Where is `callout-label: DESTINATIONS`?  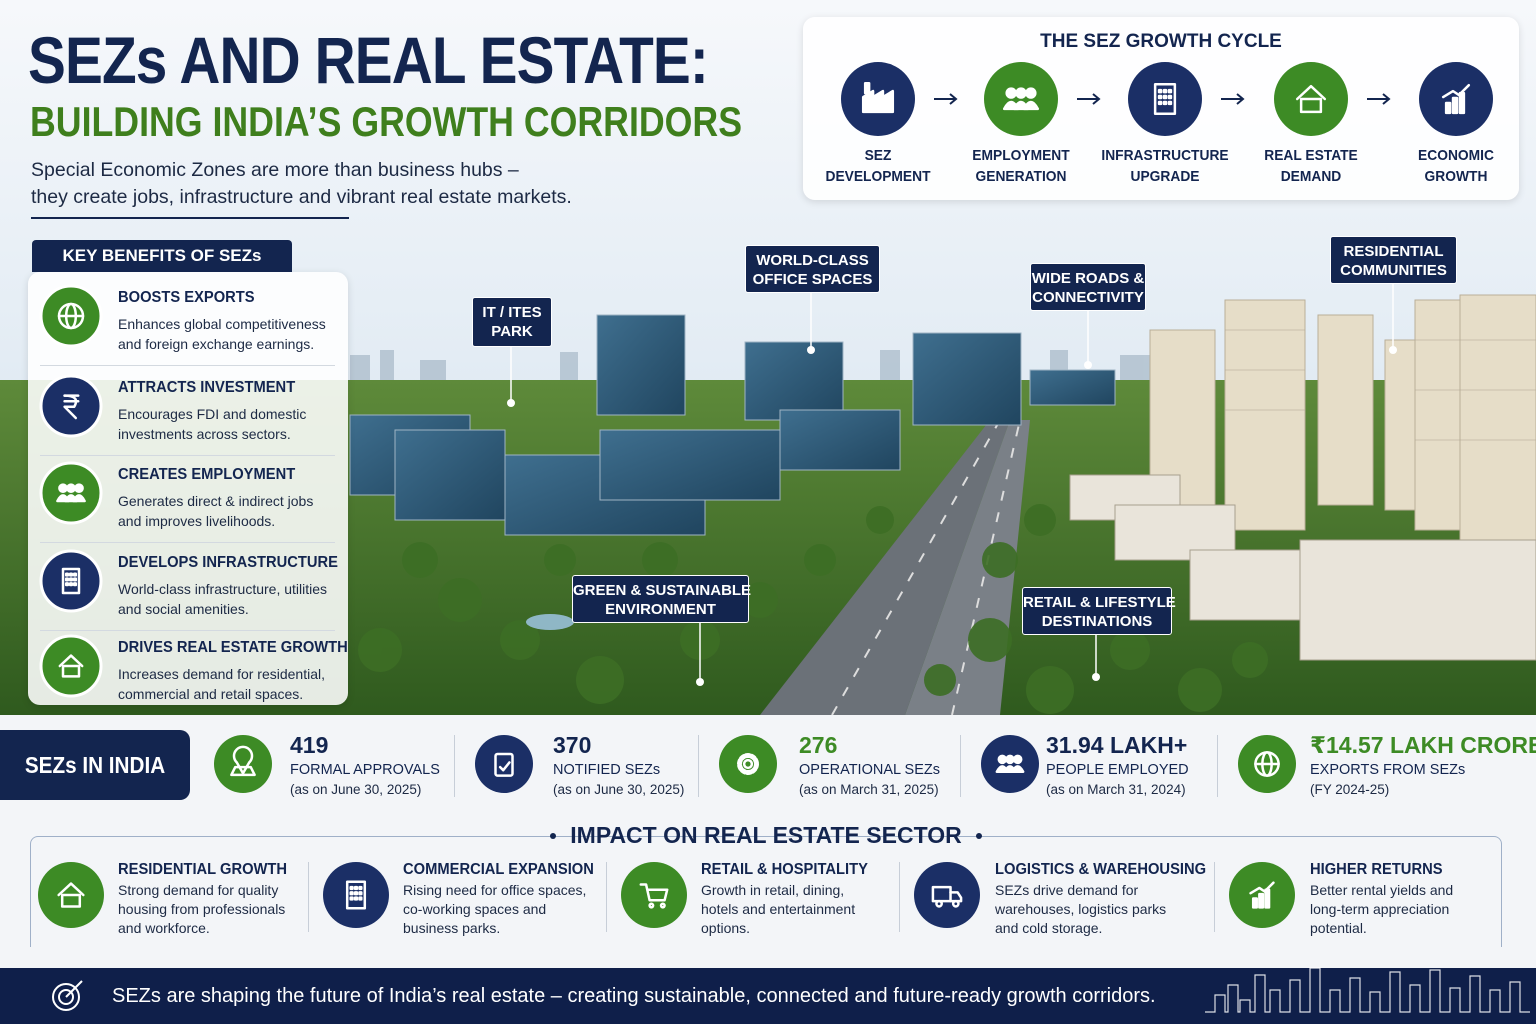
callout-label: DESTINATIONS is located at coordinates (1097, 621).